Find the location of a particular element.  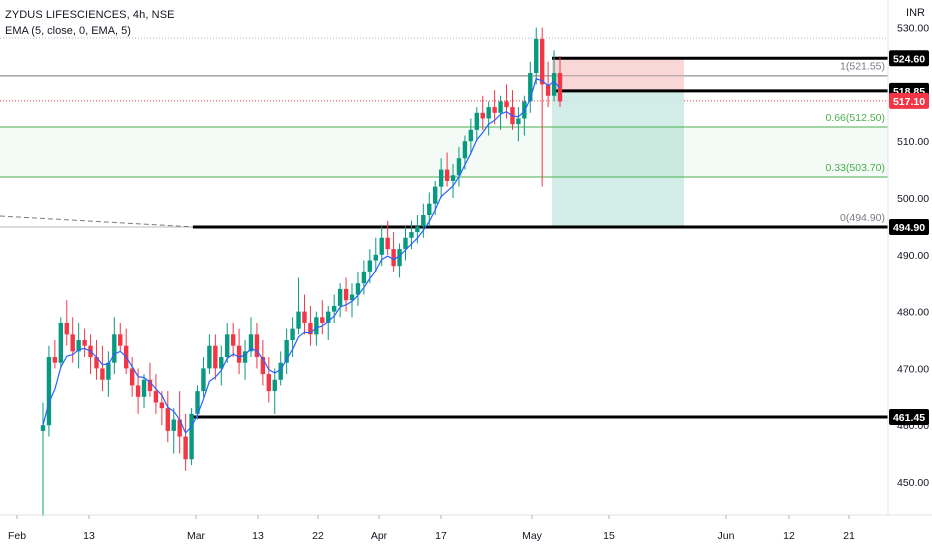

symbol-title: ZYDUS LIFESCIENCES, 4h, NSE is located at coordinates (90, 15).